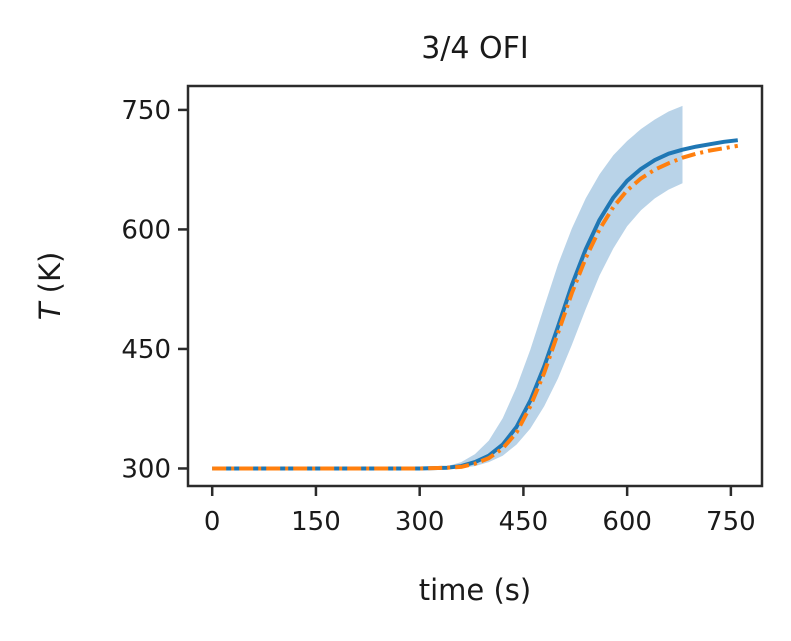 Image resolution: width=791 pixels, height=641 pixels. I want to click on x-tick-label: 450, so click(524, 522).